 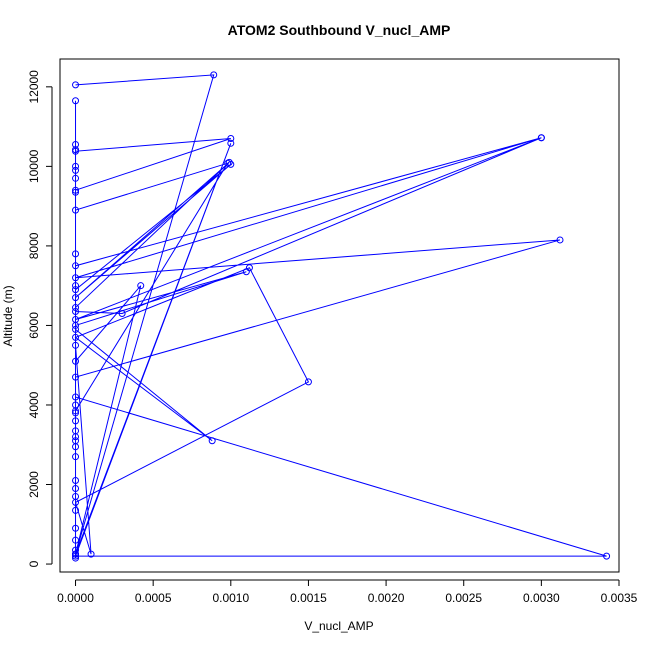 I want to click on x-tick-label: 0.0025, so click(x=463, y=598).